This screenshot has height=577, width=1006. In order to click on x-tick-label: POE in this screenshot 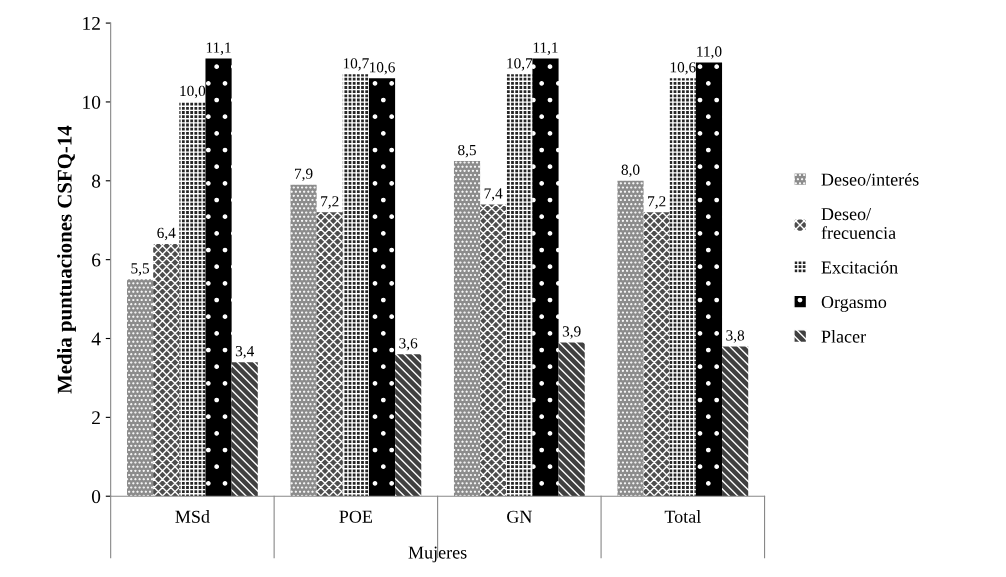, I will do `click(356, 516)`.